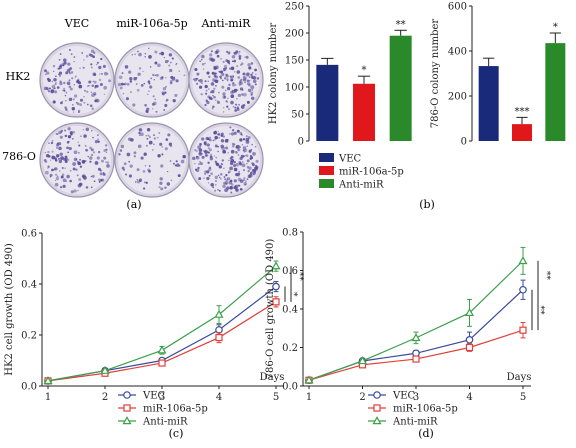 This screenshot has width=576, height=448. What do you see at coordinates (425, 409) in the screenshot?
I see `legend-label: miR-106a-5p` at bounding box center [425, 409].